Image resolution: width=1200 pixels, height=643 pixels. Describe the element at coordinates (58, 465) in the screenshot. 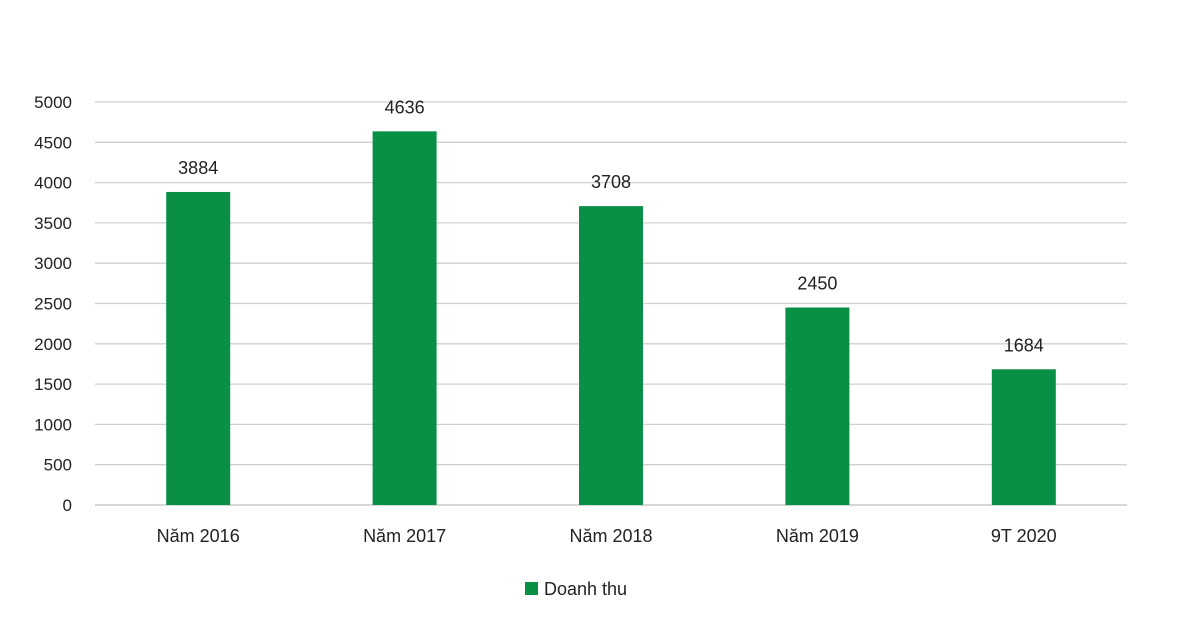

I see `y-tick-label: 500` at that location.